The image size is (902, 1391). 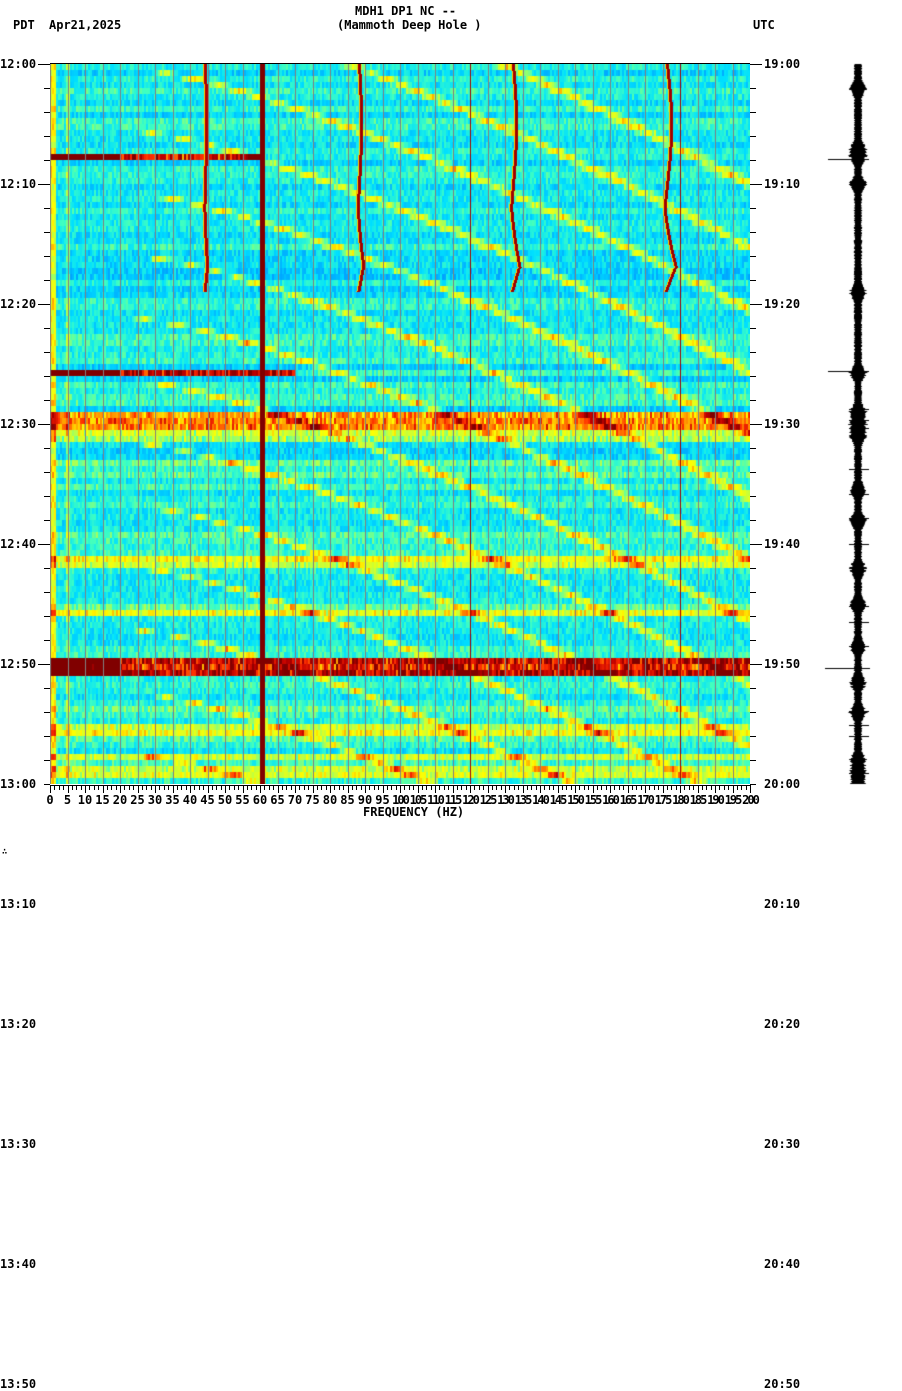 I want to click on x-tick-label: 200, so click(x=751, y=800).